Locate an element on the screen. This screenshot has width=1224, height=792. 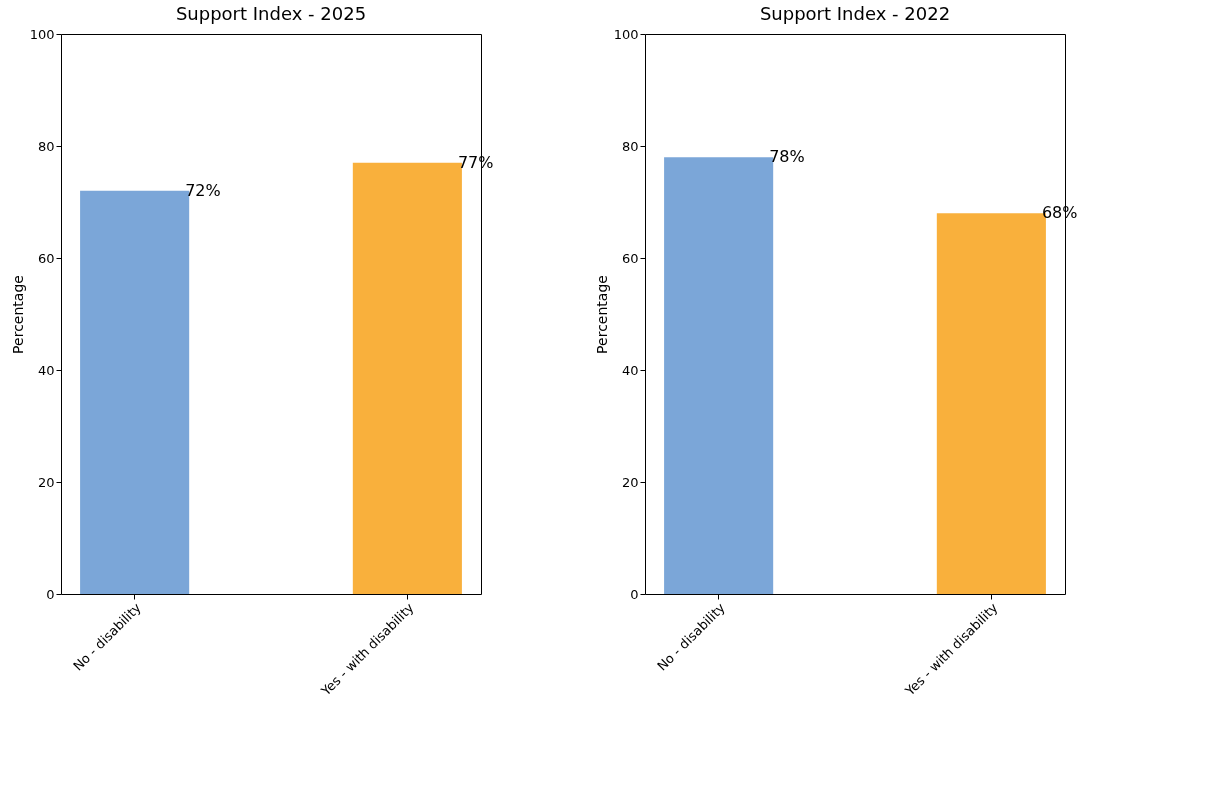
data-label: 72% is located at coordinates (203, 190).